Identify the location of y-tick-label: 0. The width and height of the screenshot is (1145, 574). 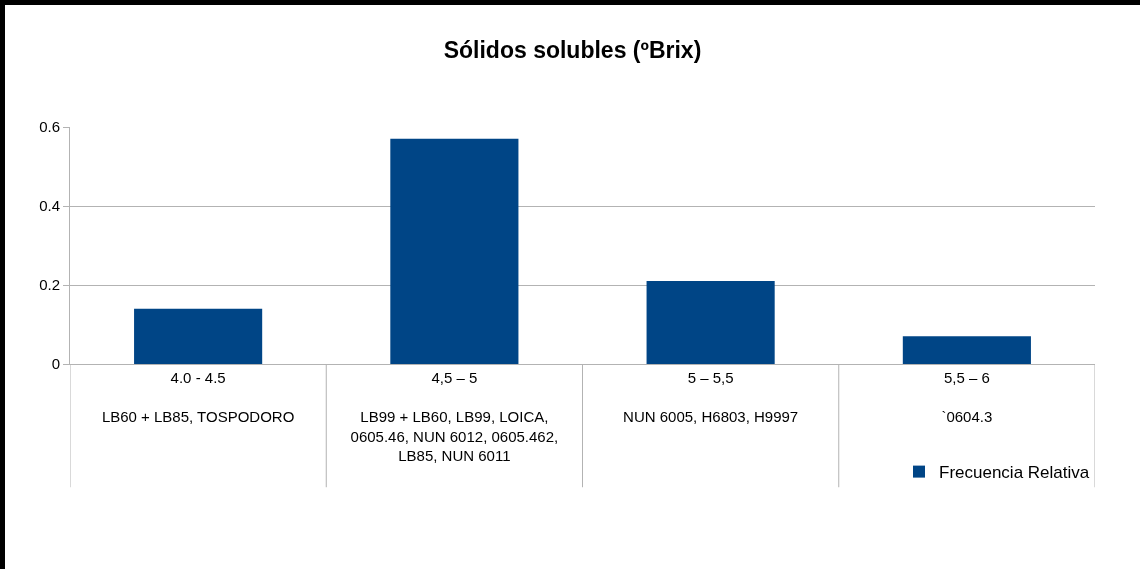
(55, 364).